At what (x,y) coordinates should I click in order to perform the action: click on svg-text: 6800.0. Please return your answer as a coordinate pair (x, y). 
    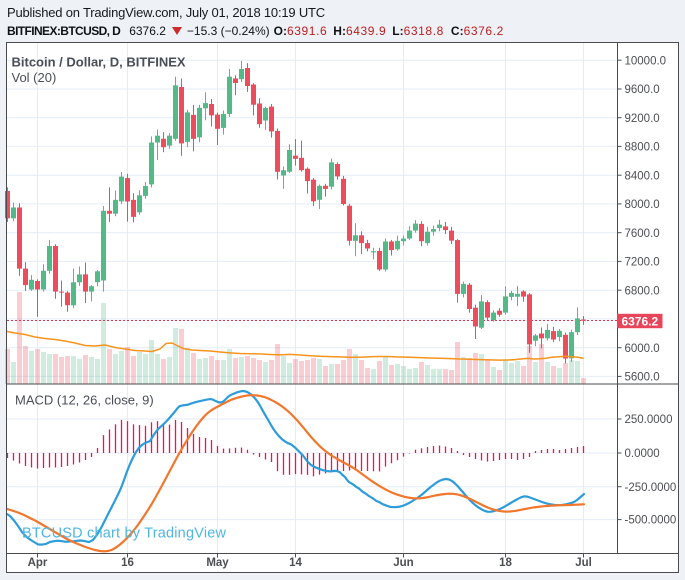
    Looking at the image, I should click on (642, 291).